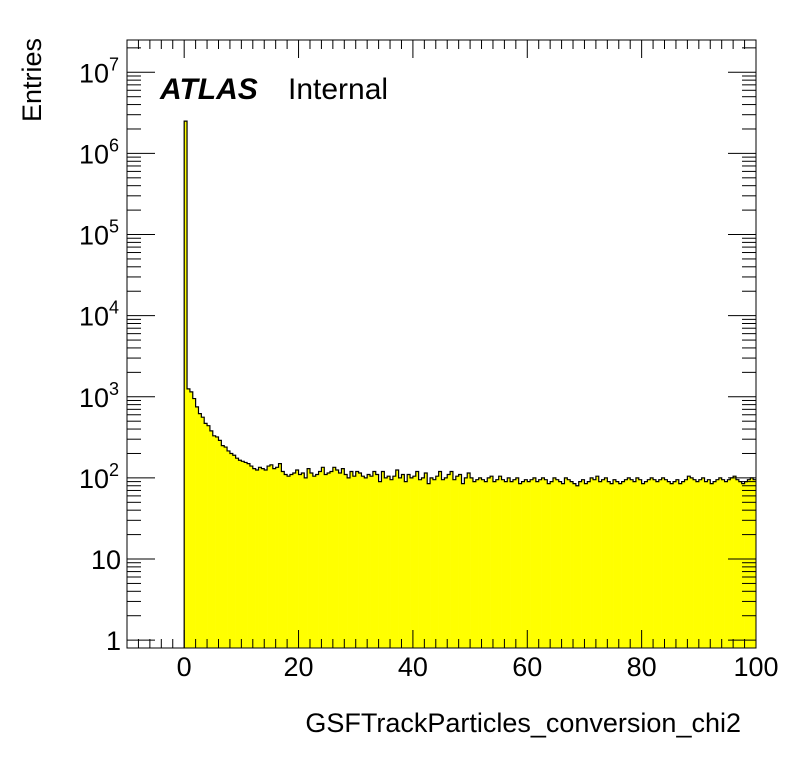 This screenshot has width=796, height=772. What do you see at coordinates (299, 667) in the screenshot?
I see `x-tick-label: 20` at bounding box center [299, 667].